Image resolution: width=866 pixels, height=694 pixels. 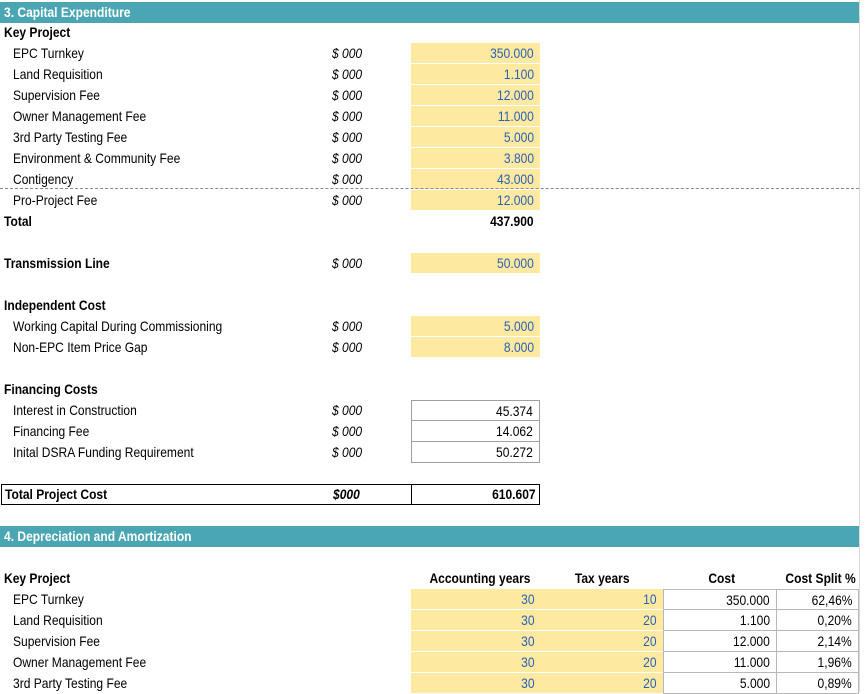 What do you see at coordinates (475, 74) in the screenshot?
I see `input-cell: 1.100` at bounding box center [475, 74].